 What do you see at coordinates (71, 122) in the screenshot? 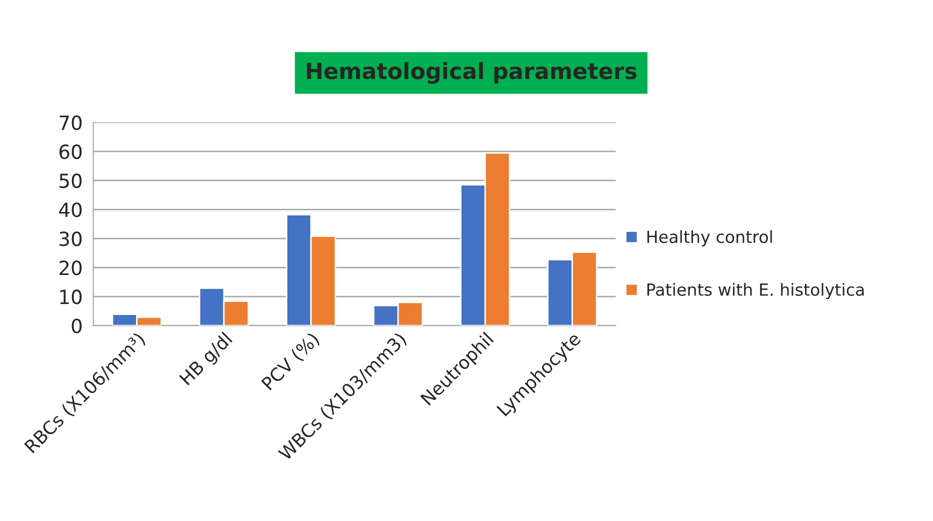
I see `y-tick-label: 70` at bounding box center [71, 122].